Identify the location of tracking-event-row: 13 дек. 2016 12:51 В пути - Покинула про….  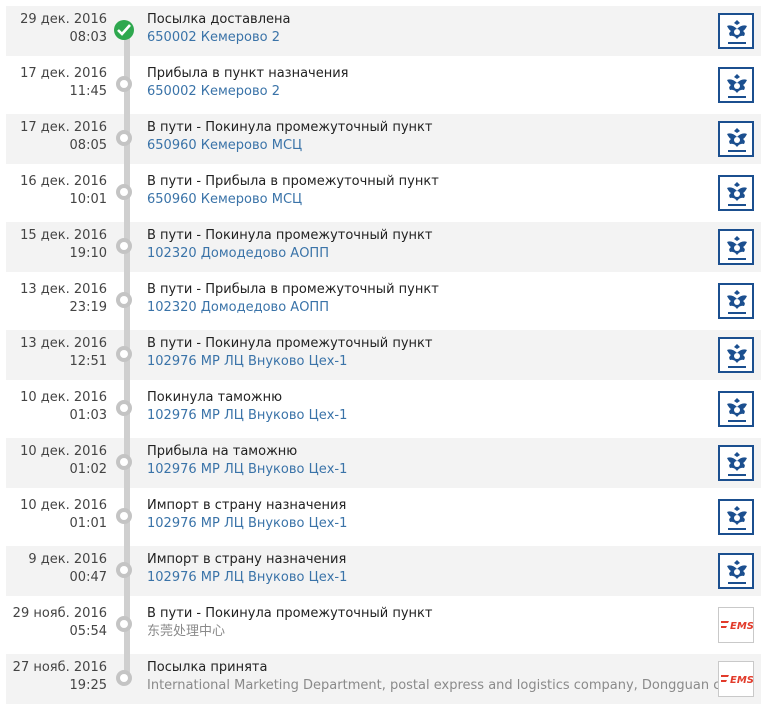
(383, 355).